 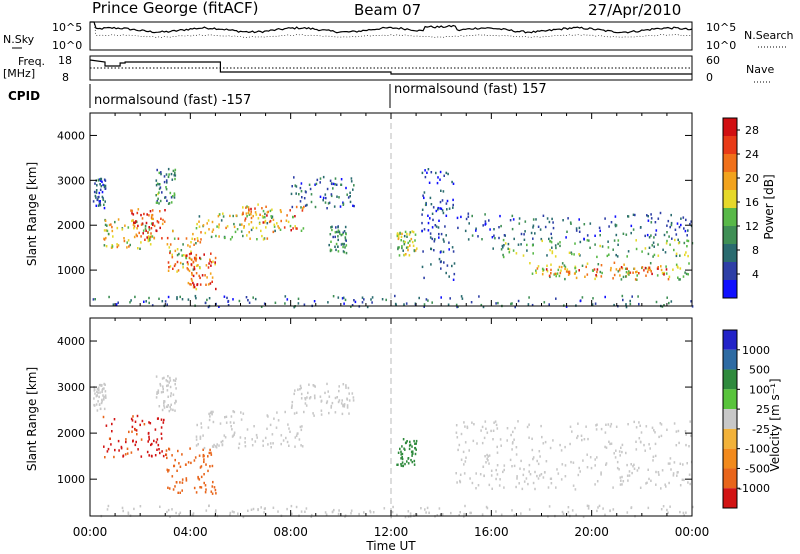 What do you see at coordinates (752, 154) in the screenshot?
I see `colorbar-tick-label: 24` at bounding box center [752, 154].